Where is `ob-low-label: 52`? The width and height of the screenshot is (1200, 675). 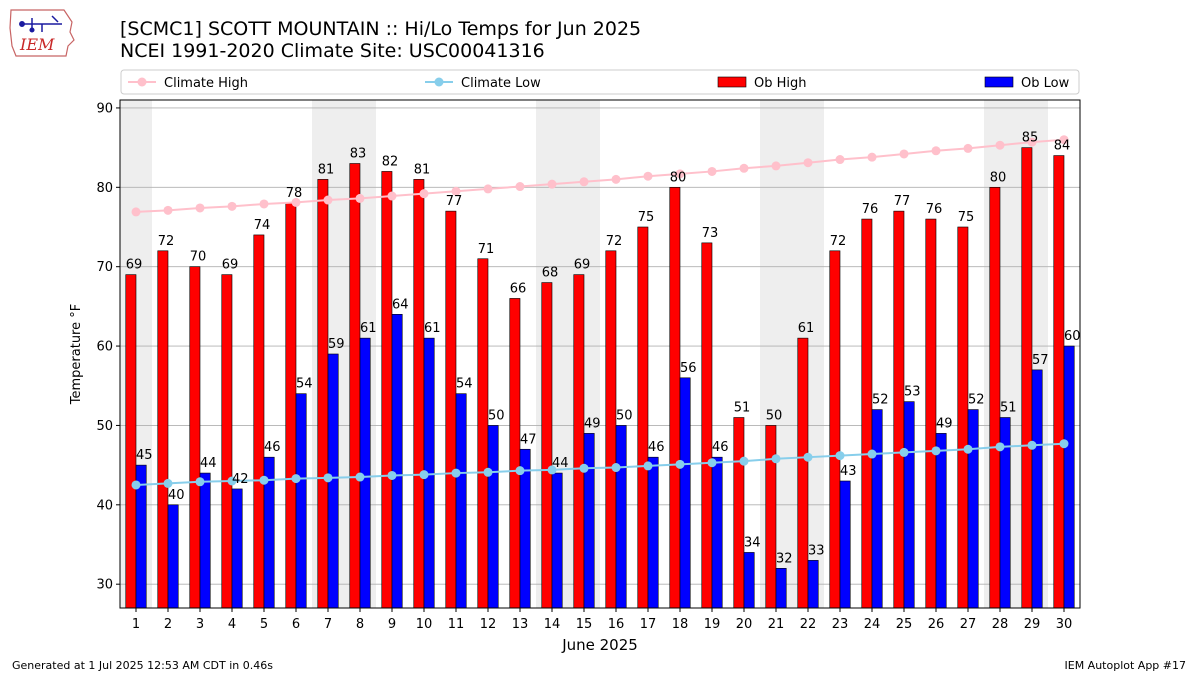 ob-low-label: 52 is located at coordinates (880, 400).